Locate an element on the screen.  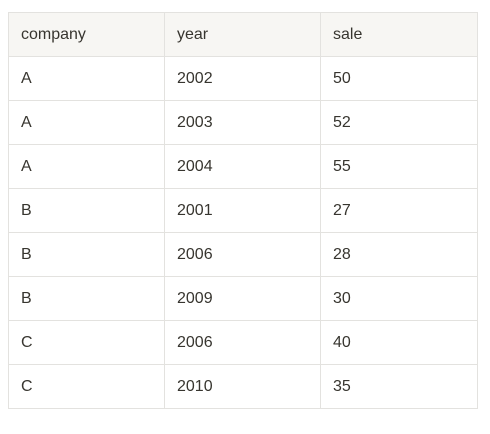
table-cell: 27 is located at coordinates (399, 210).